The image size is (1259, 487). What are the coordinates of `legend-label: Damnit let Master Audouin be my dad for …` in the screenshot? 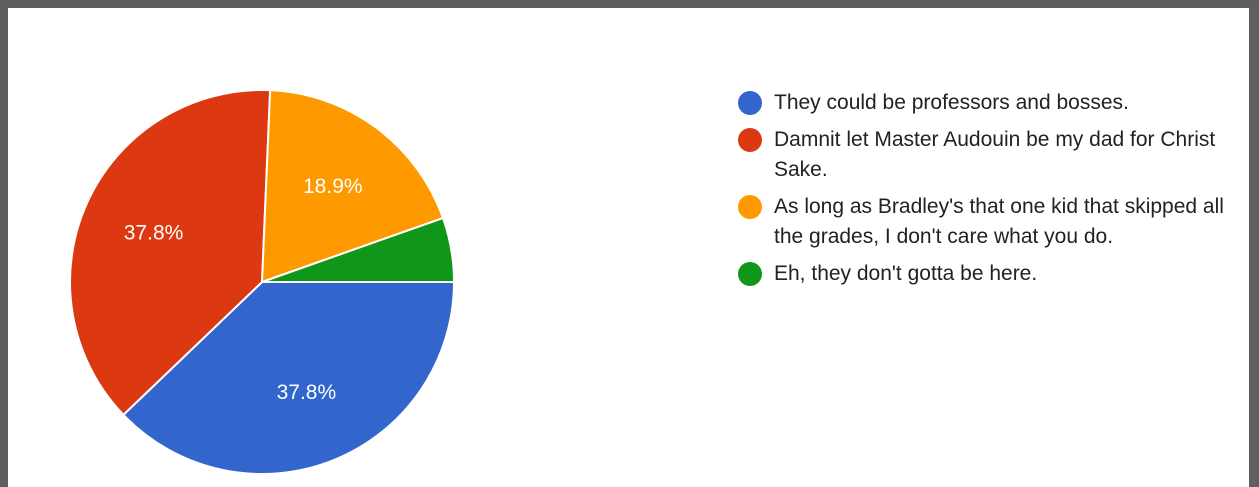 It's located at (995, 154).